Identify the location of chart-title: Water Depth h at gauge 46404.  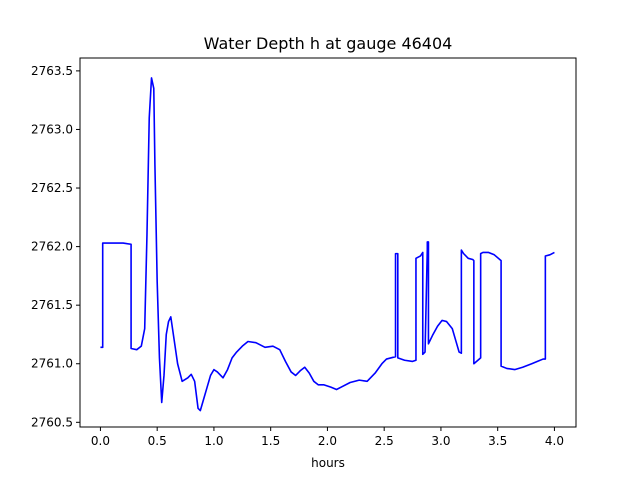
(328, 43).